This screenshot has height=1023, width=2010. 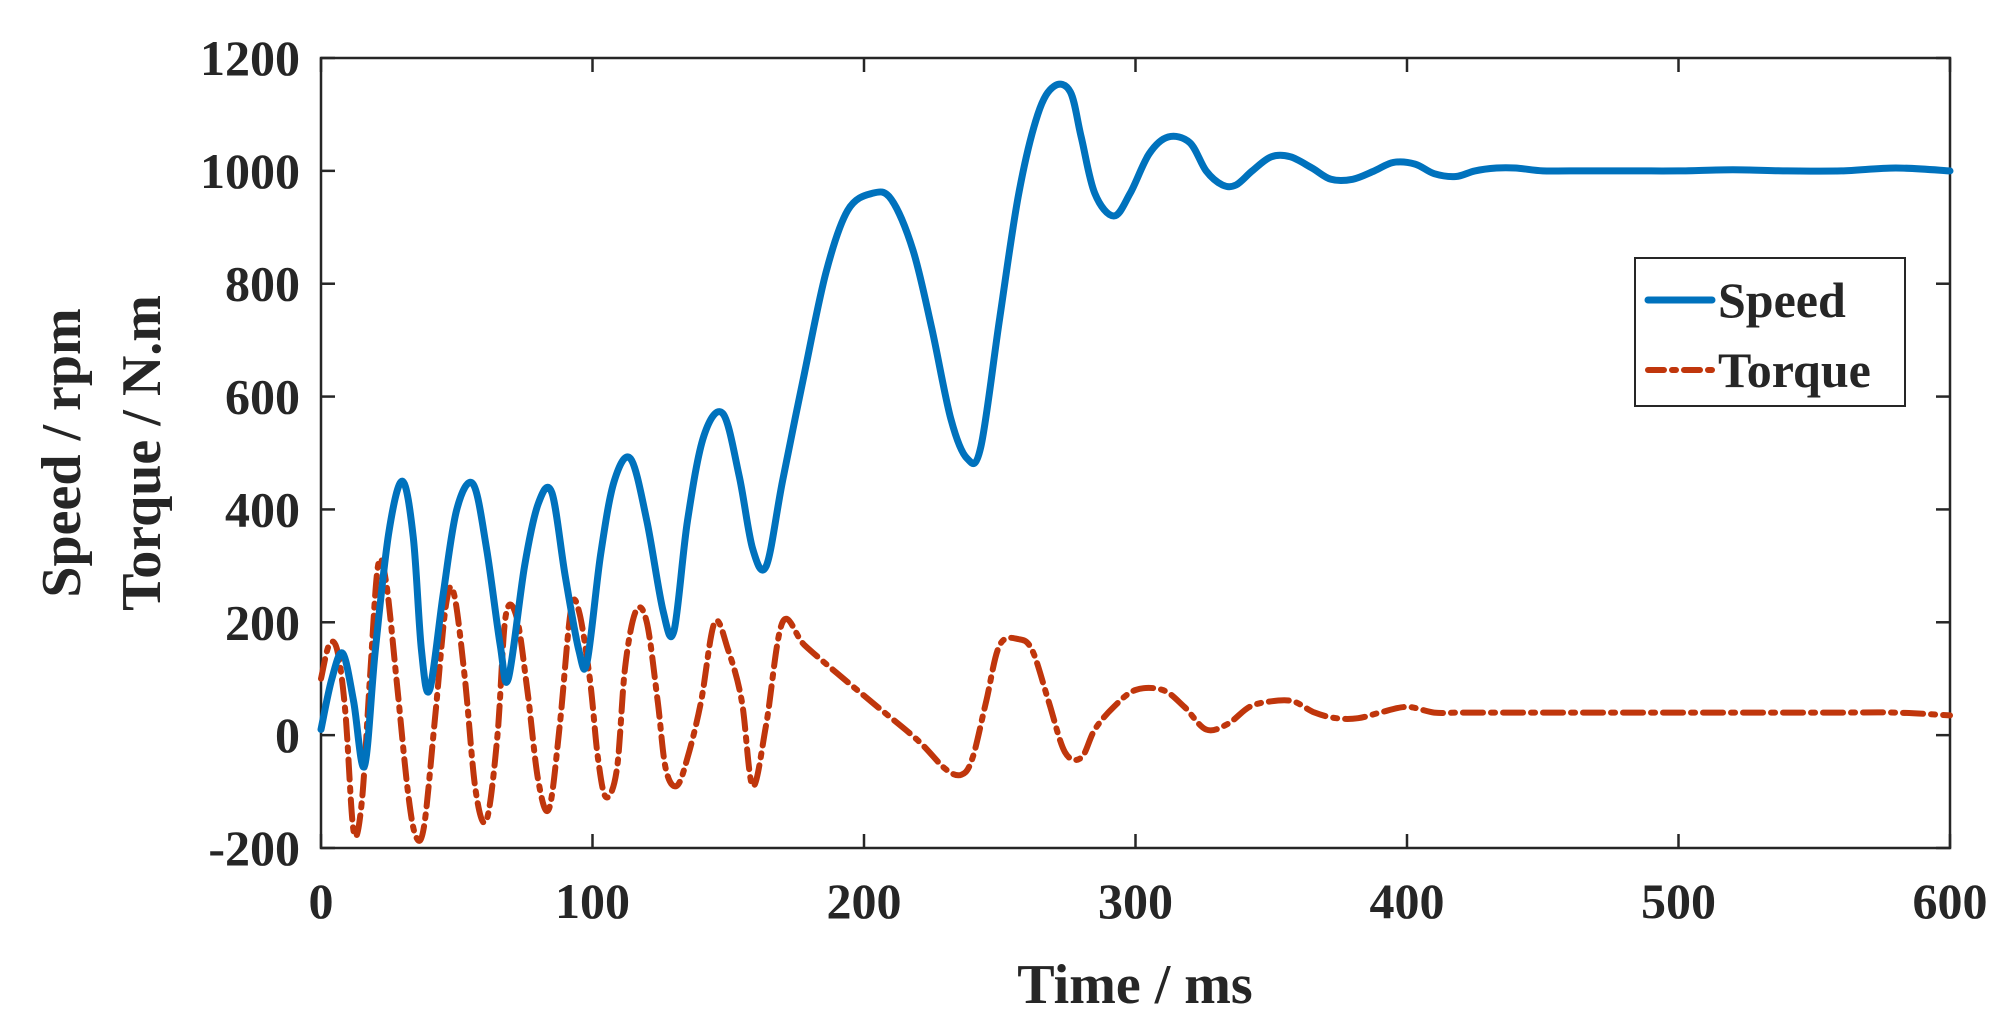 I want to click on x-tick-label: 200, so click(x=864, y=901).